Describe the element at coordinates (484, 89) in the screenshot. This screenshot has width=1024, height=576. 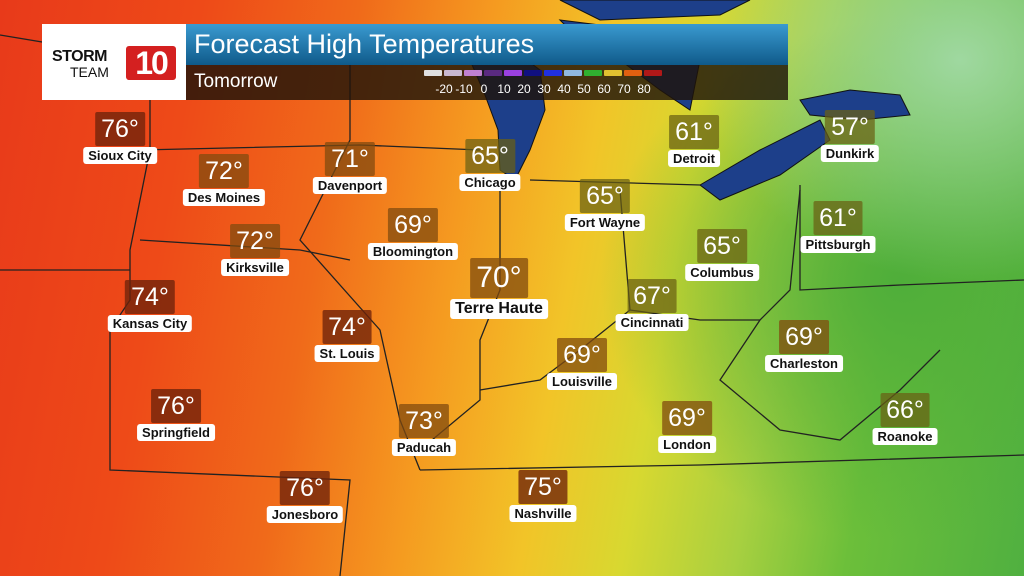
I see `legend-label: 0` at that location.